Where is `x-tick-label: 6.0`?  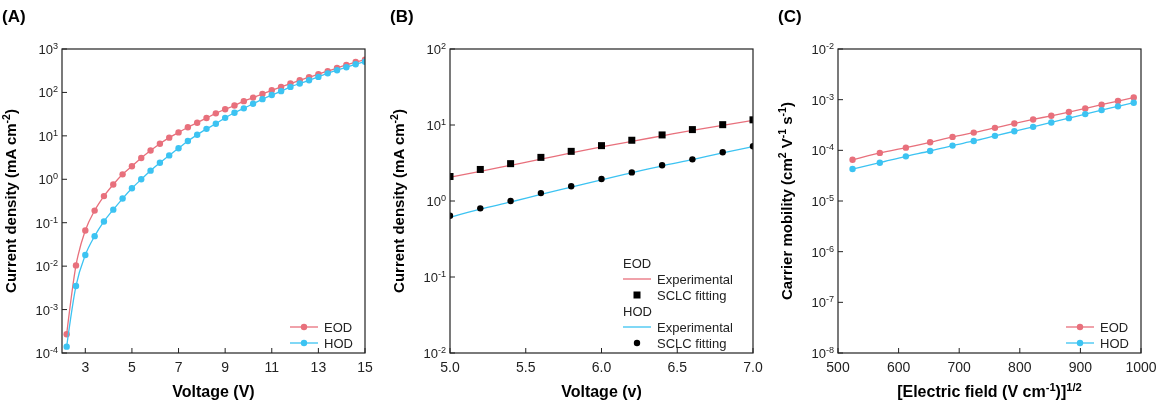
x-tick-label: 6.0 is located at coordinates (601, 367).